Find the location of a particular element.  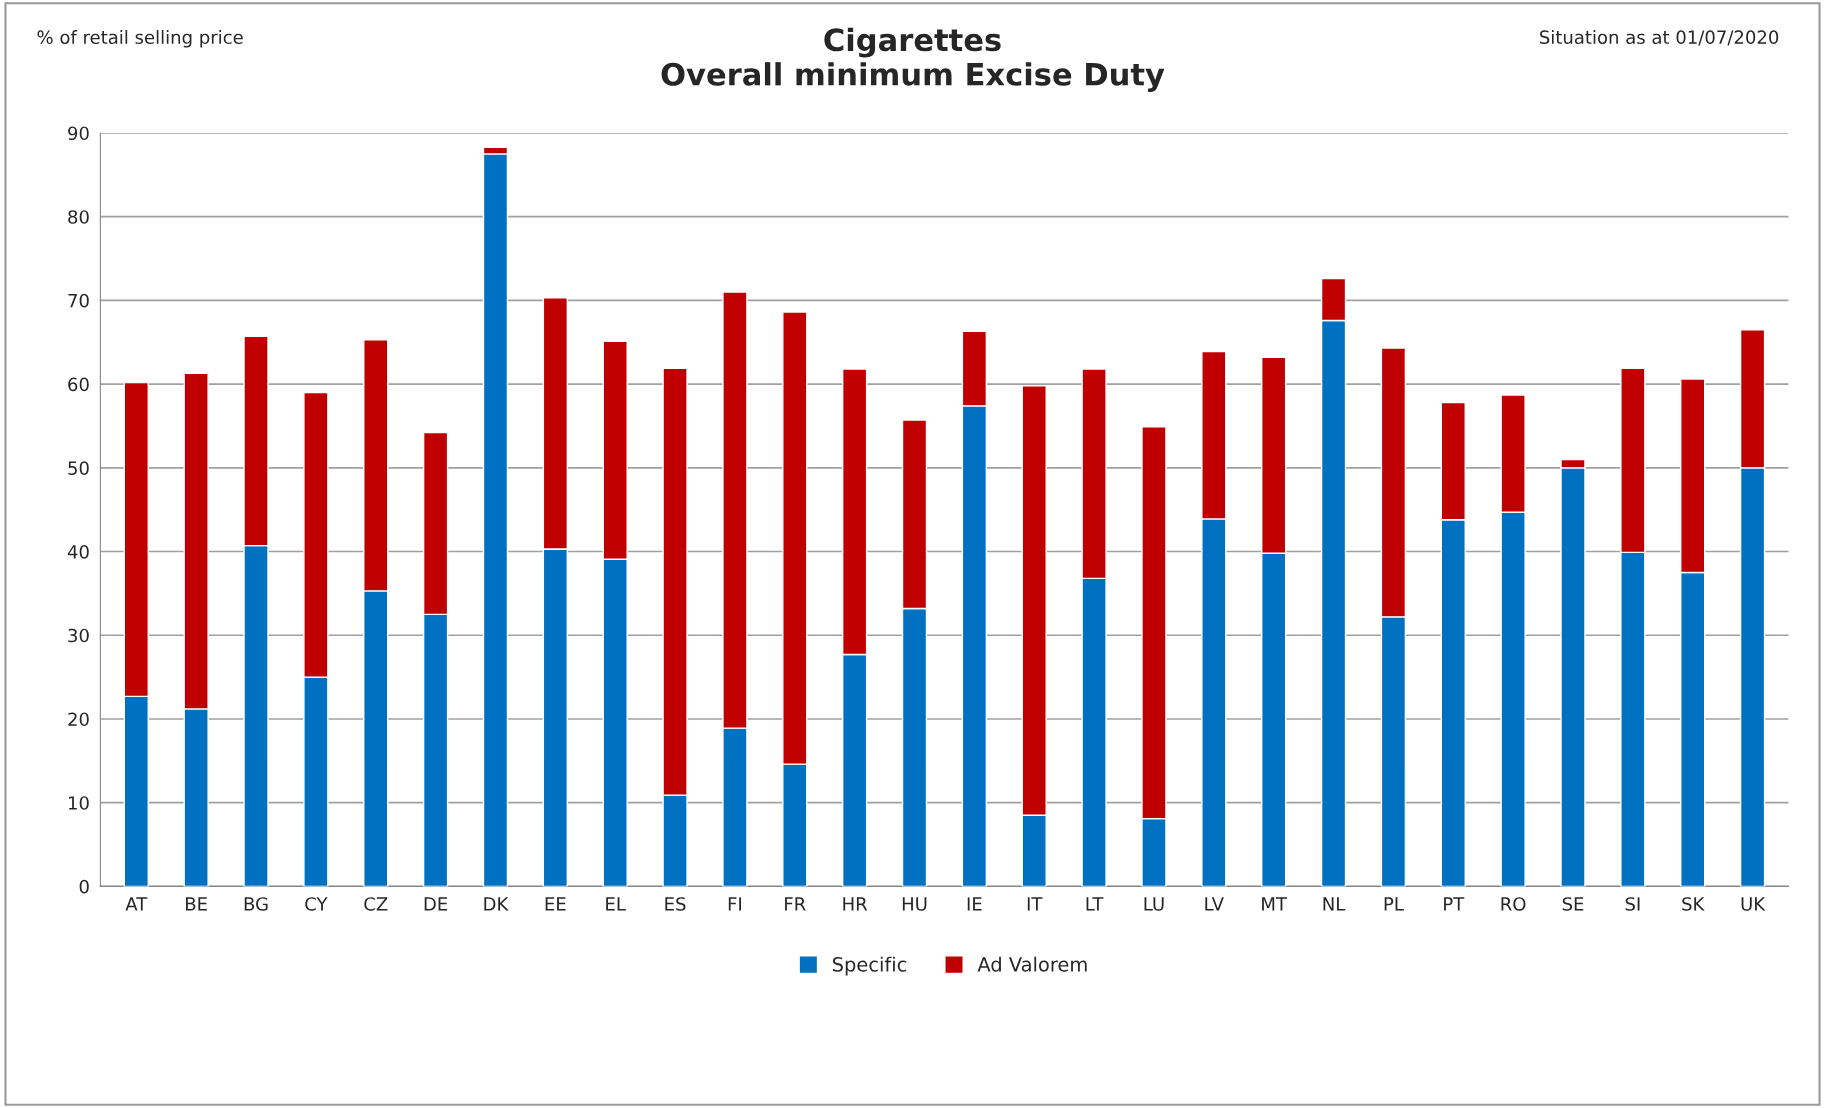

x-tick-label: DK is located at coordinates (496, 904).